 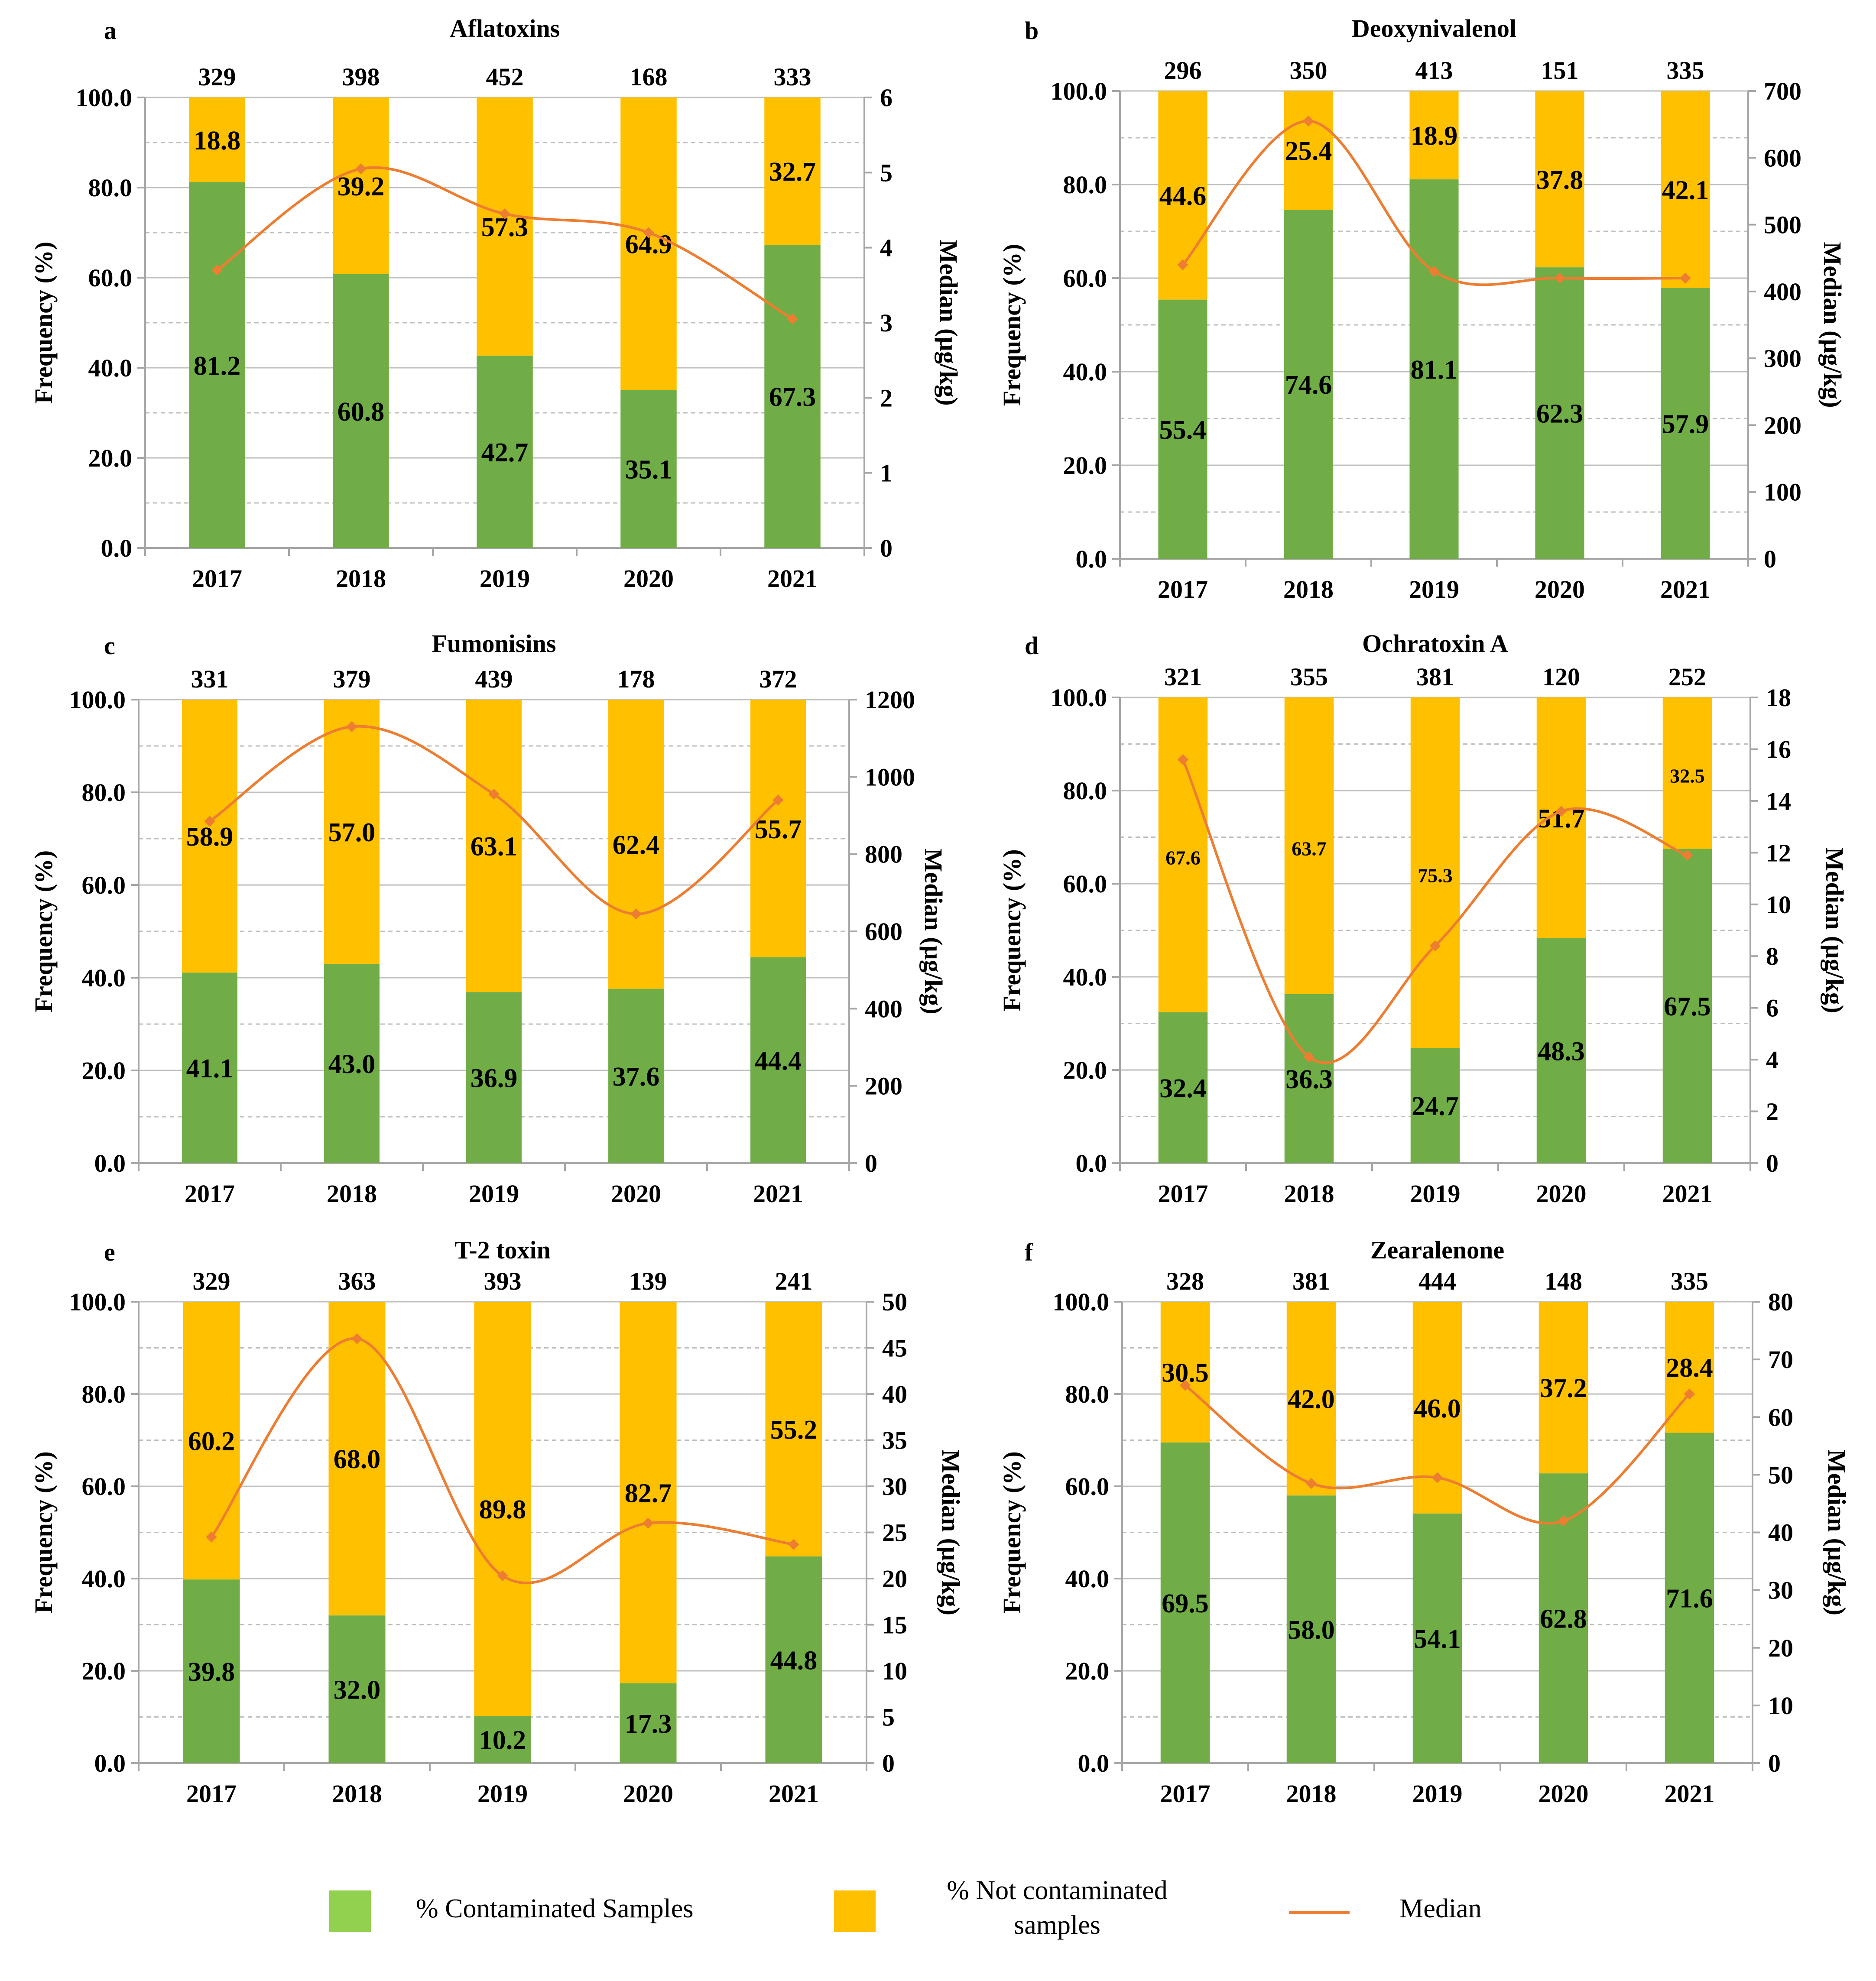 I want to click on data-label-not-contaminated-2020: 82.7, so click(x=648, y=1493).